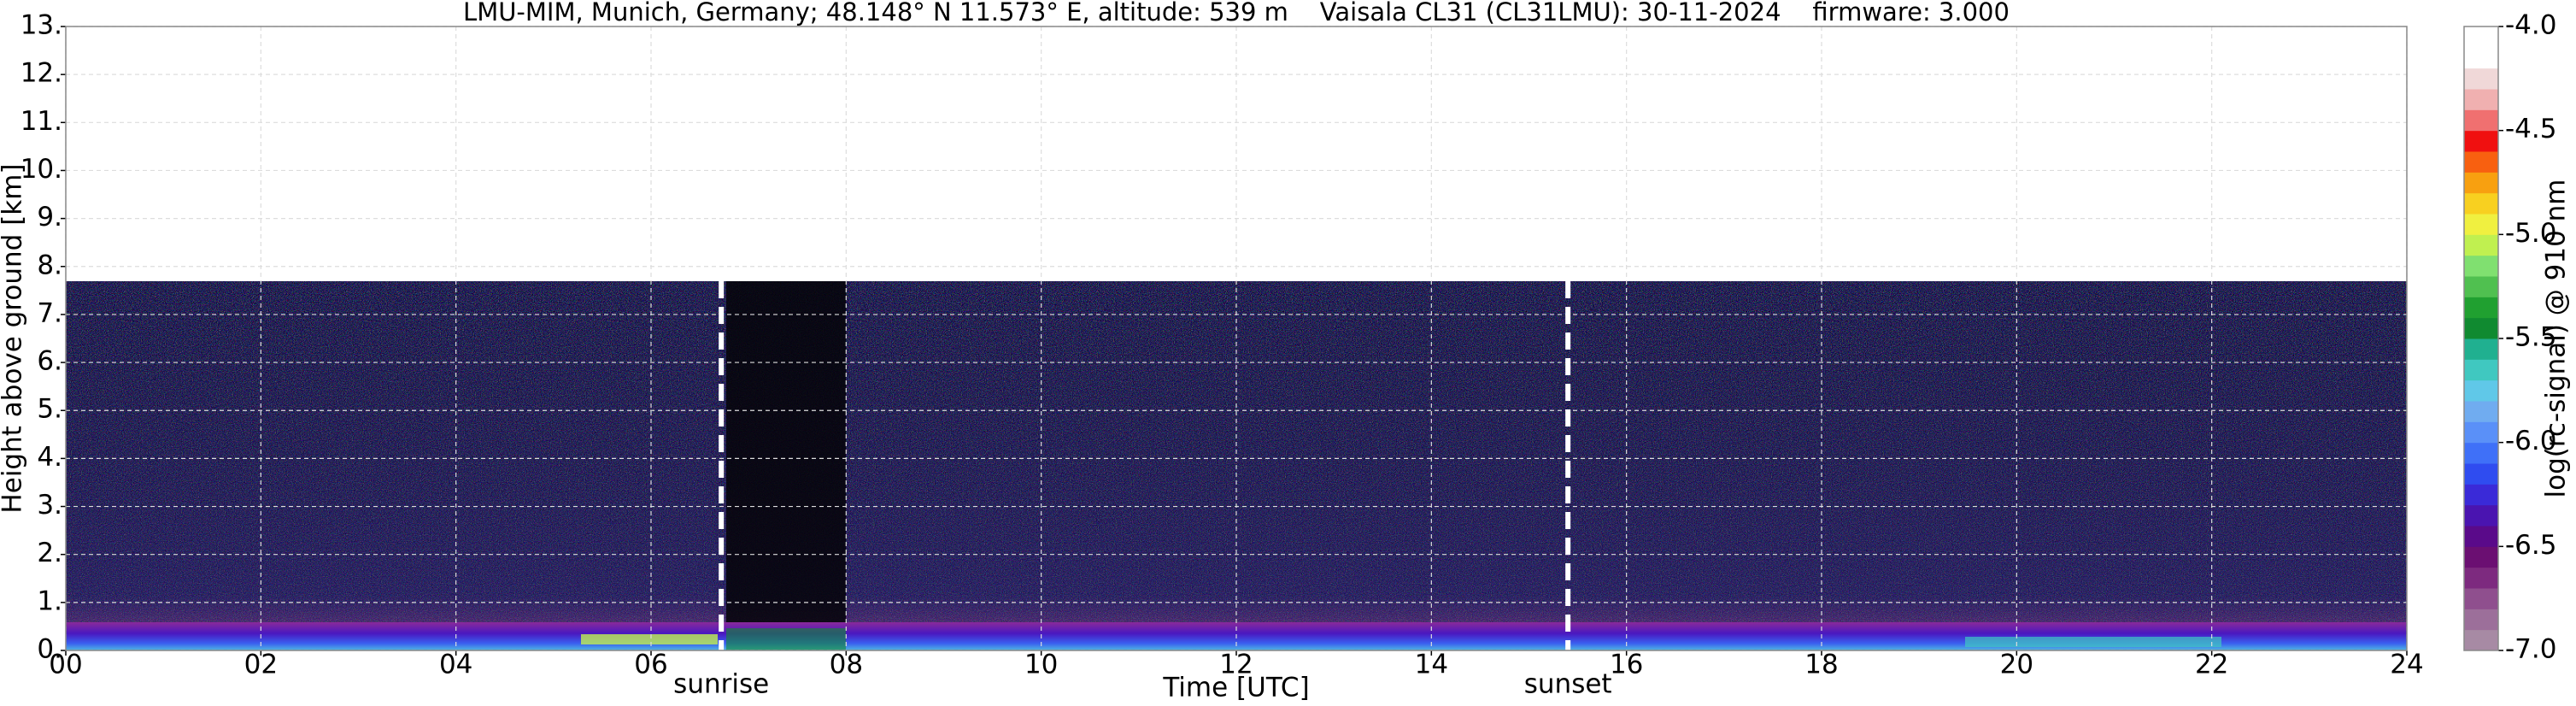 The image size is (2576, 706). I want to click on x-tick-label: 06, so click(650, 665).